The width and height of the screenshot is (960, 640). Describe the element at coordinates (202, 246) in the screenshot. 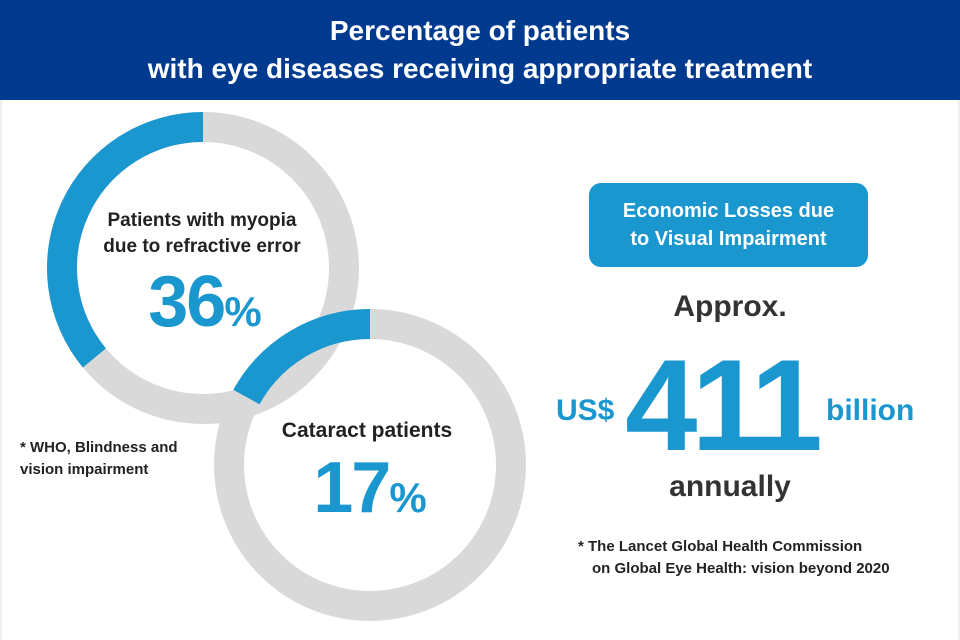

I see `myopia-label-line-2: due to refractive error` at that location.